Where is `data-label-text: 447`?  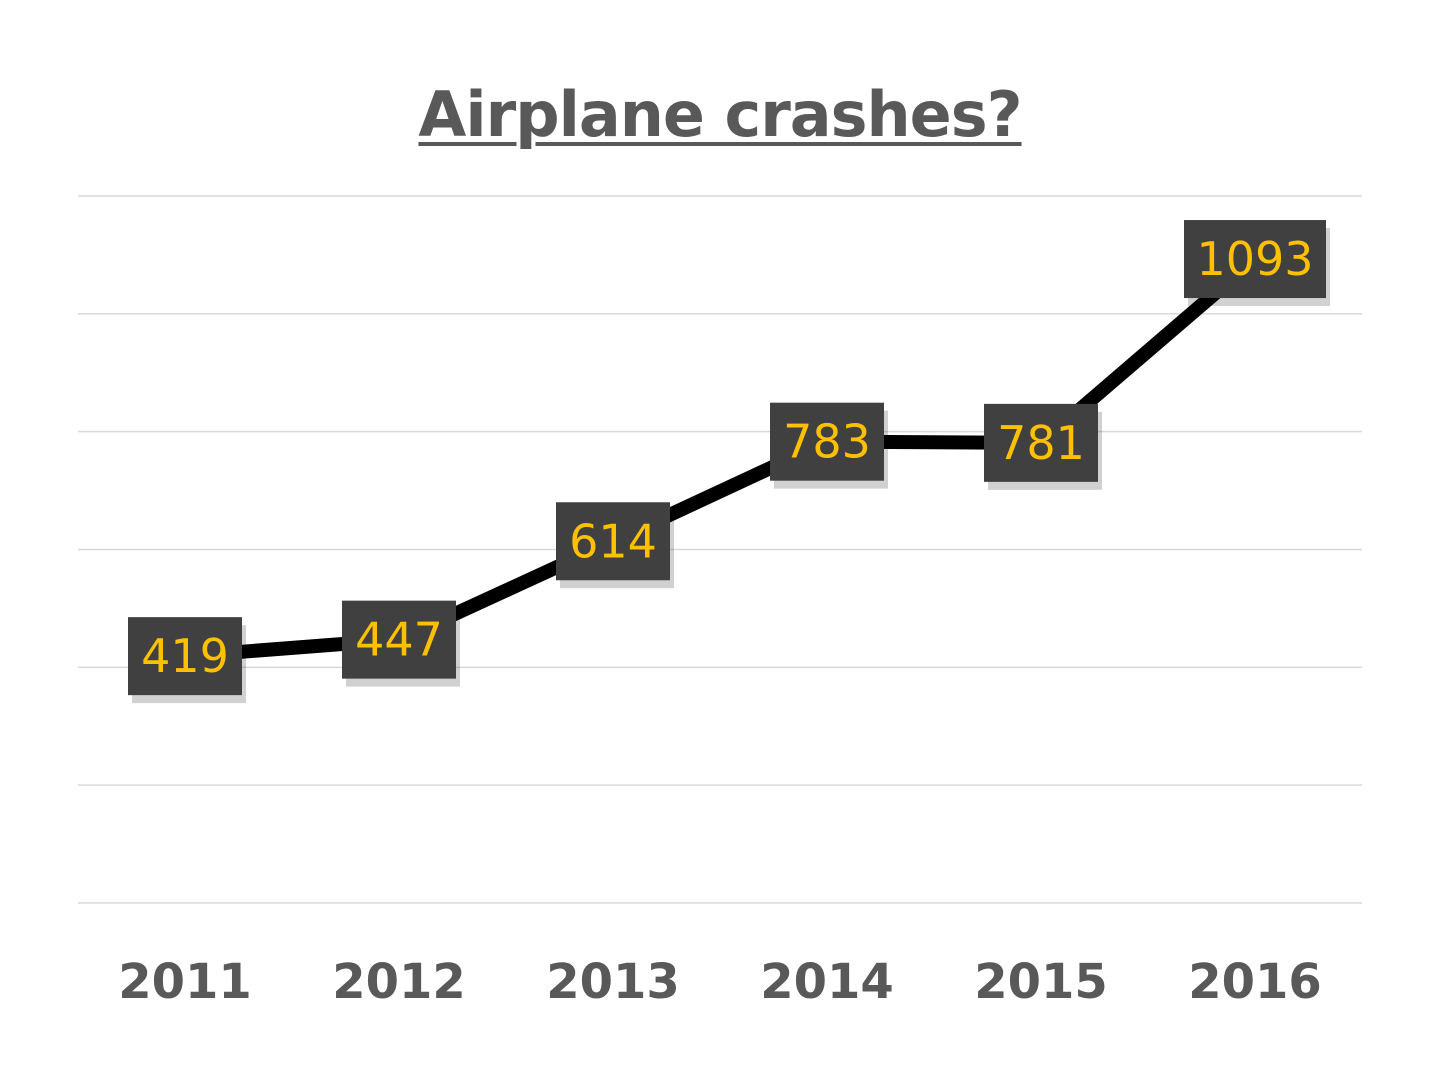
data-label-text: 447 is located at coordinates (399, 640).